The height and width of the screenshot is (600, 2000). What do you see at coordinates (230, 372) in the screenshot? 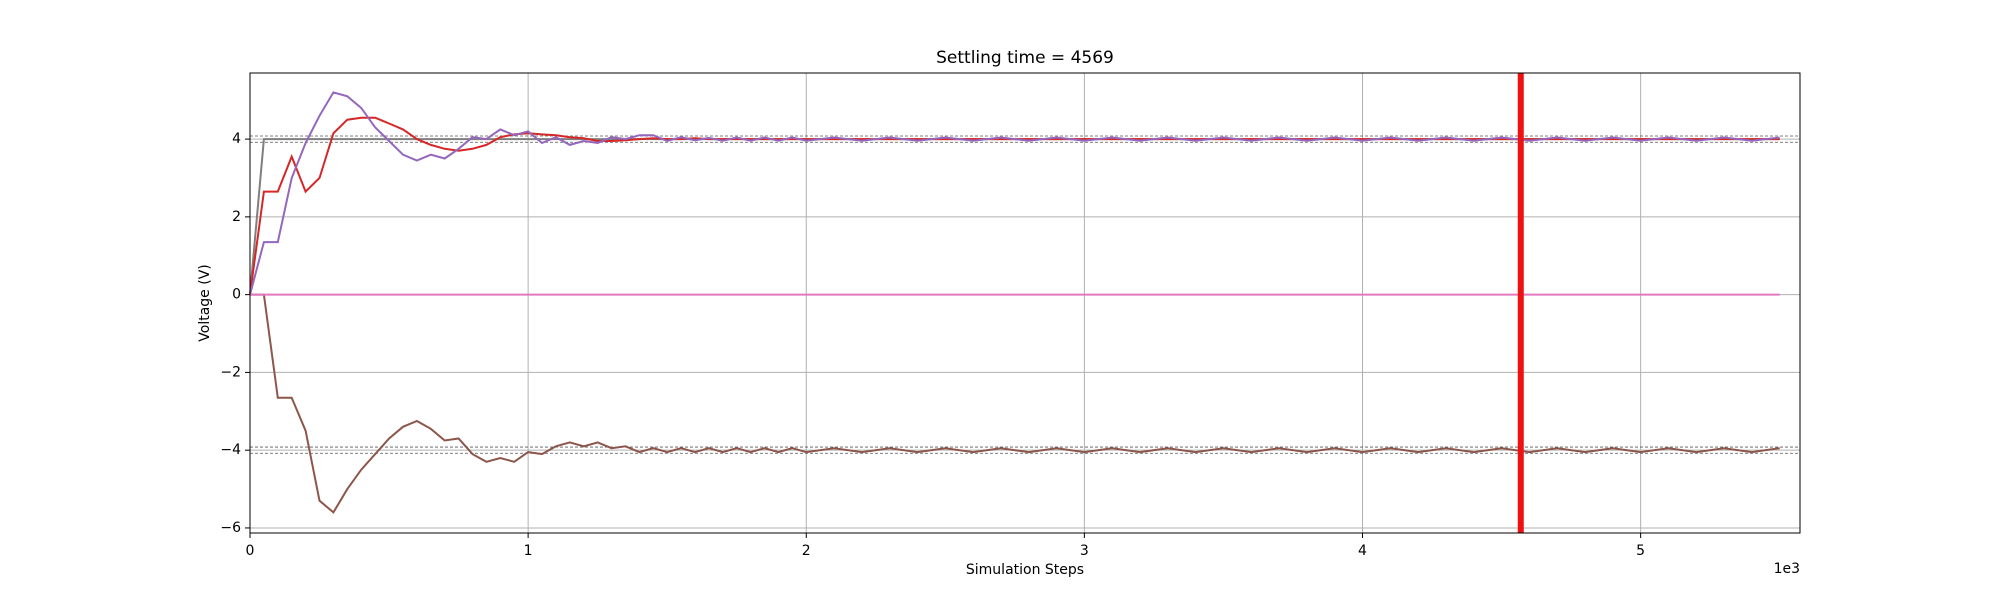
I see `y-tick-label: −2` at bounding box center [230, 372].